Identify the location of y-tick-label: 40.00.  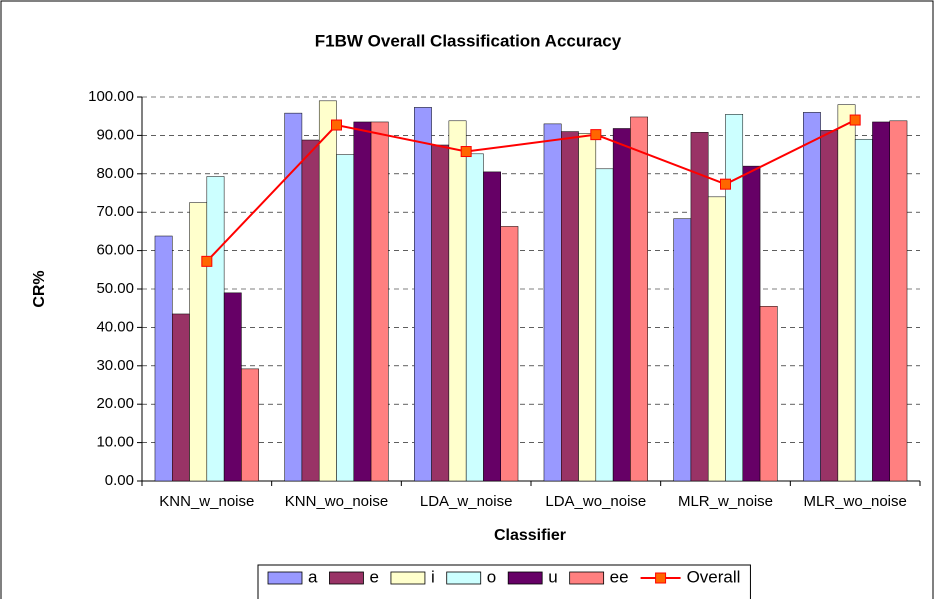
(115, 326).